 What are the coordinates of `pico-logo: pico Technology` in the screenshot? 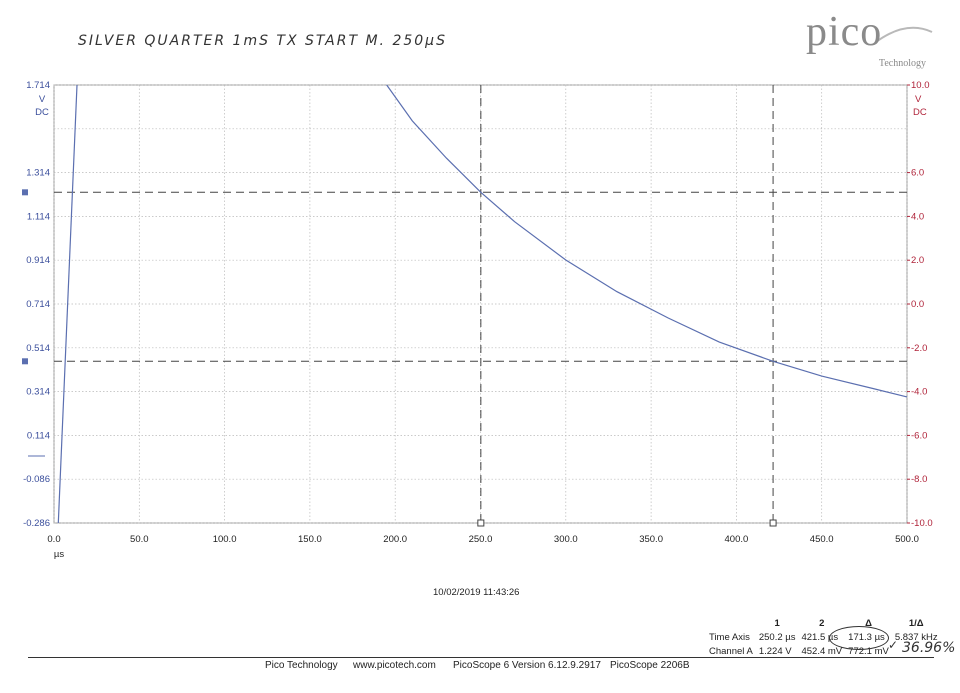 It's located at (870, 40).